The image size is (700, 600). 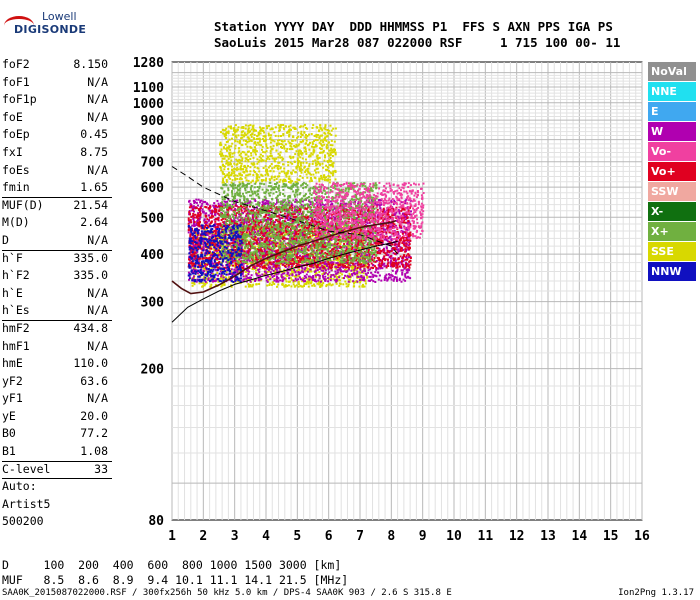 What do you see at coordinates (57, 197) in the screenshot?
I see `separator-line` at bounding box center [57, 197].